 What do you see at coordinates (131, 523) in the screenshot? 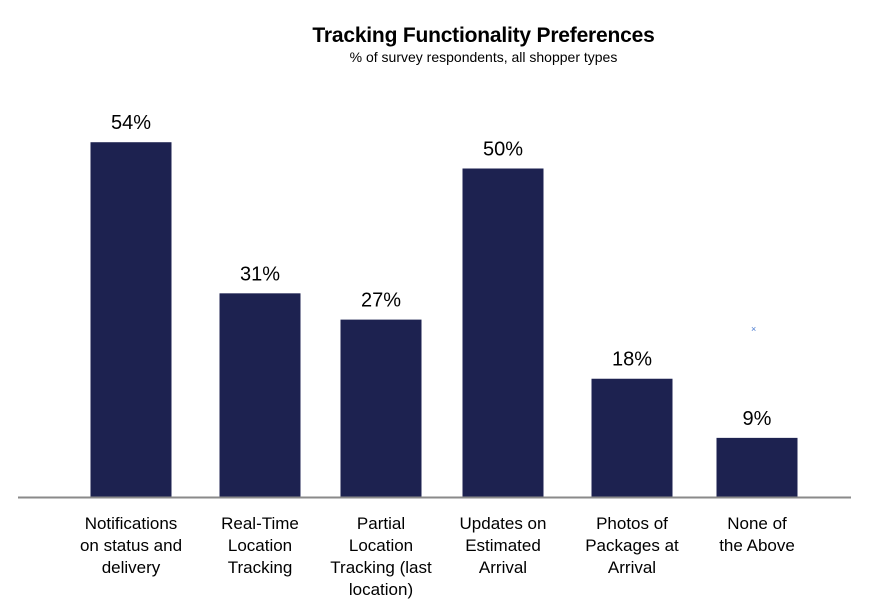
I see `category-label-line: Notifications` at bounding box center [131, 523].